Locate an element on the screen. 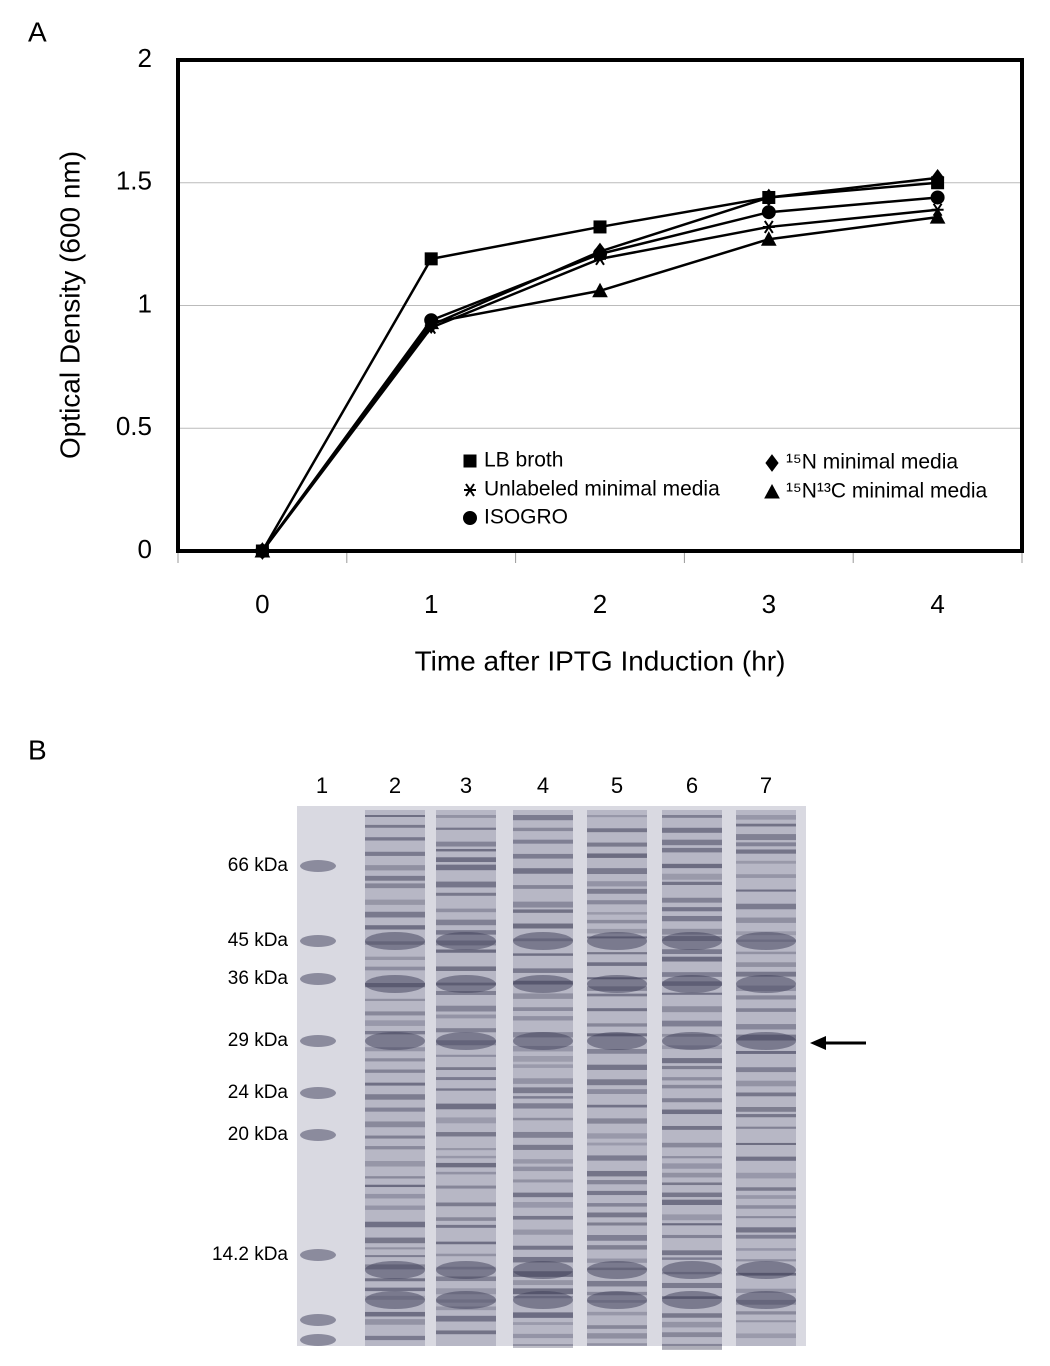 The image size is (1050, 1366). legend-label: Unlabeled minimal media is located at coordinates (602, 489).